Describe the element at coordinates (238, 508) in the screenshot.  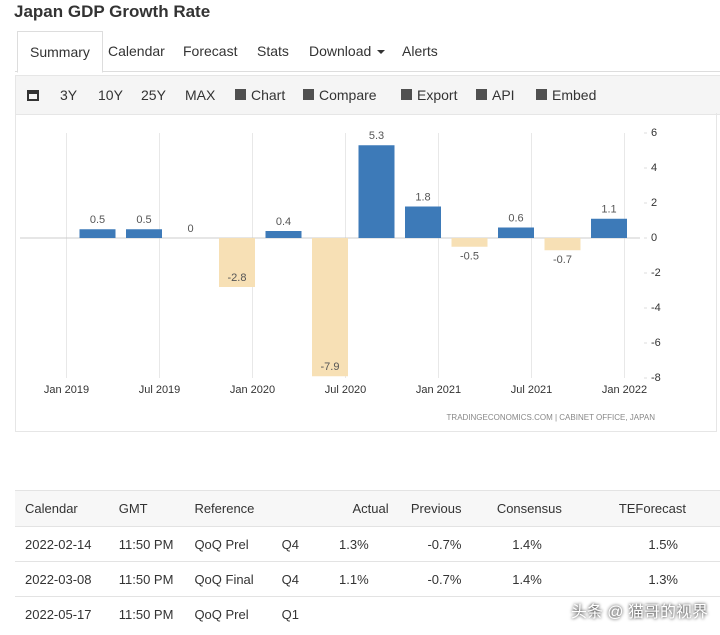
I see `column-header: Reference` at that location.